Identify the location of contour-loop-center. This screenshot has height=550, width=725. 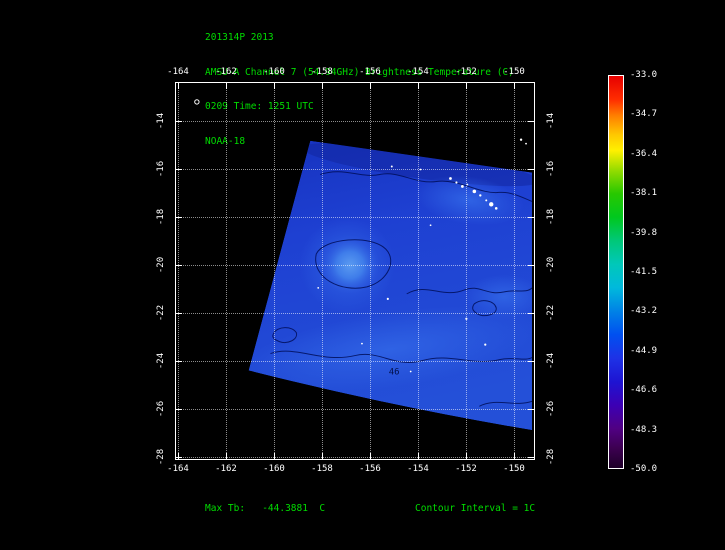
(353, 264).